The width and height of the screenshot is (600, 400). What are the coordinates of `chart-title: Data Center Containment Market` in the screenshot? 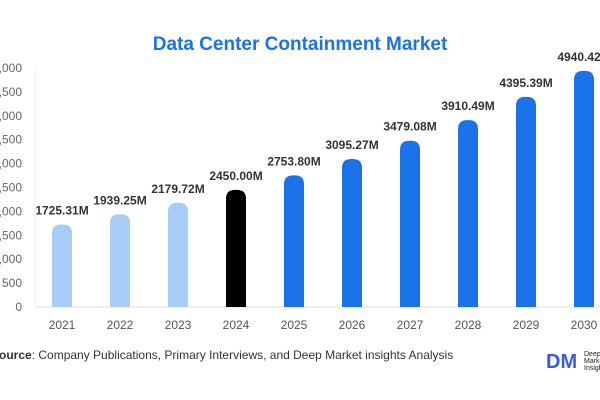 It's located at (300, 44).